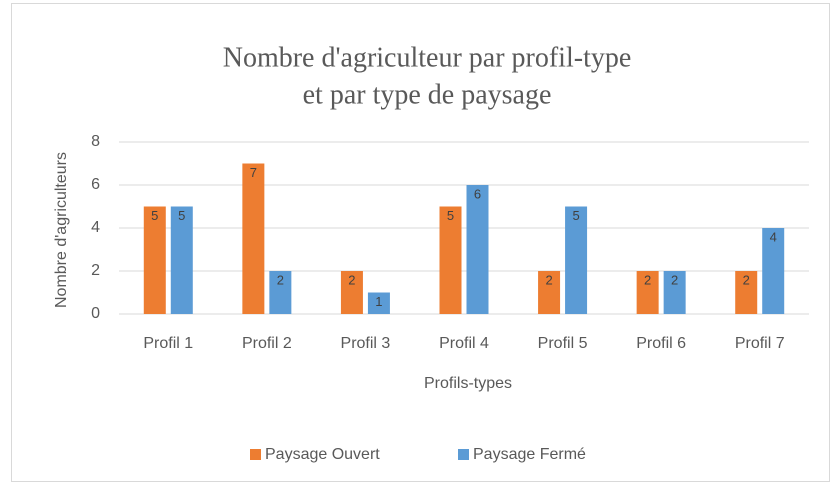  Describe the element at coordinates (427, 57) in the screenshot. I see `chart-title: Nombre d'agriculteur par profil-type` at that location.